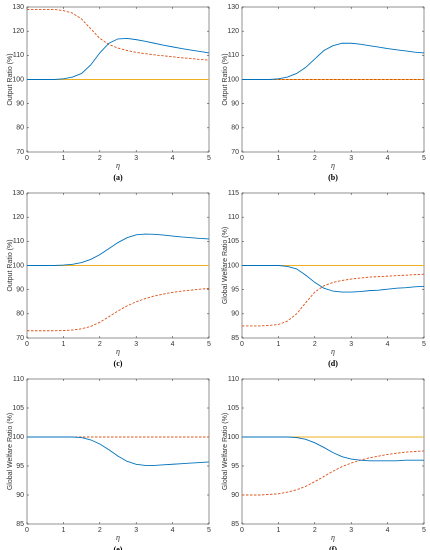  Describe the element at coordinates (333, 547) in the screenshot. I see `caption: (f)` at that location.